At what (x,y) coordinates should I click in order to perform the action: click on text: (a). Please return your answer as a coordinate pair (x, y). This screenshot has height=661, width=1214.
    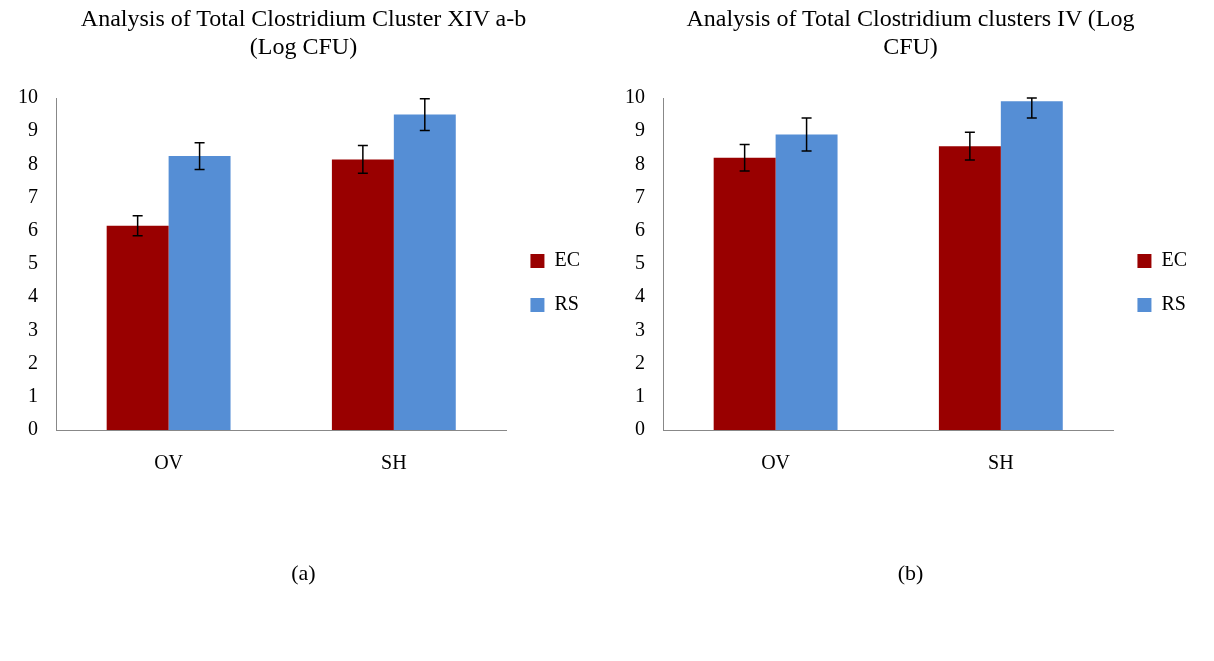
    Looking at the image, I should click on (303, 573).